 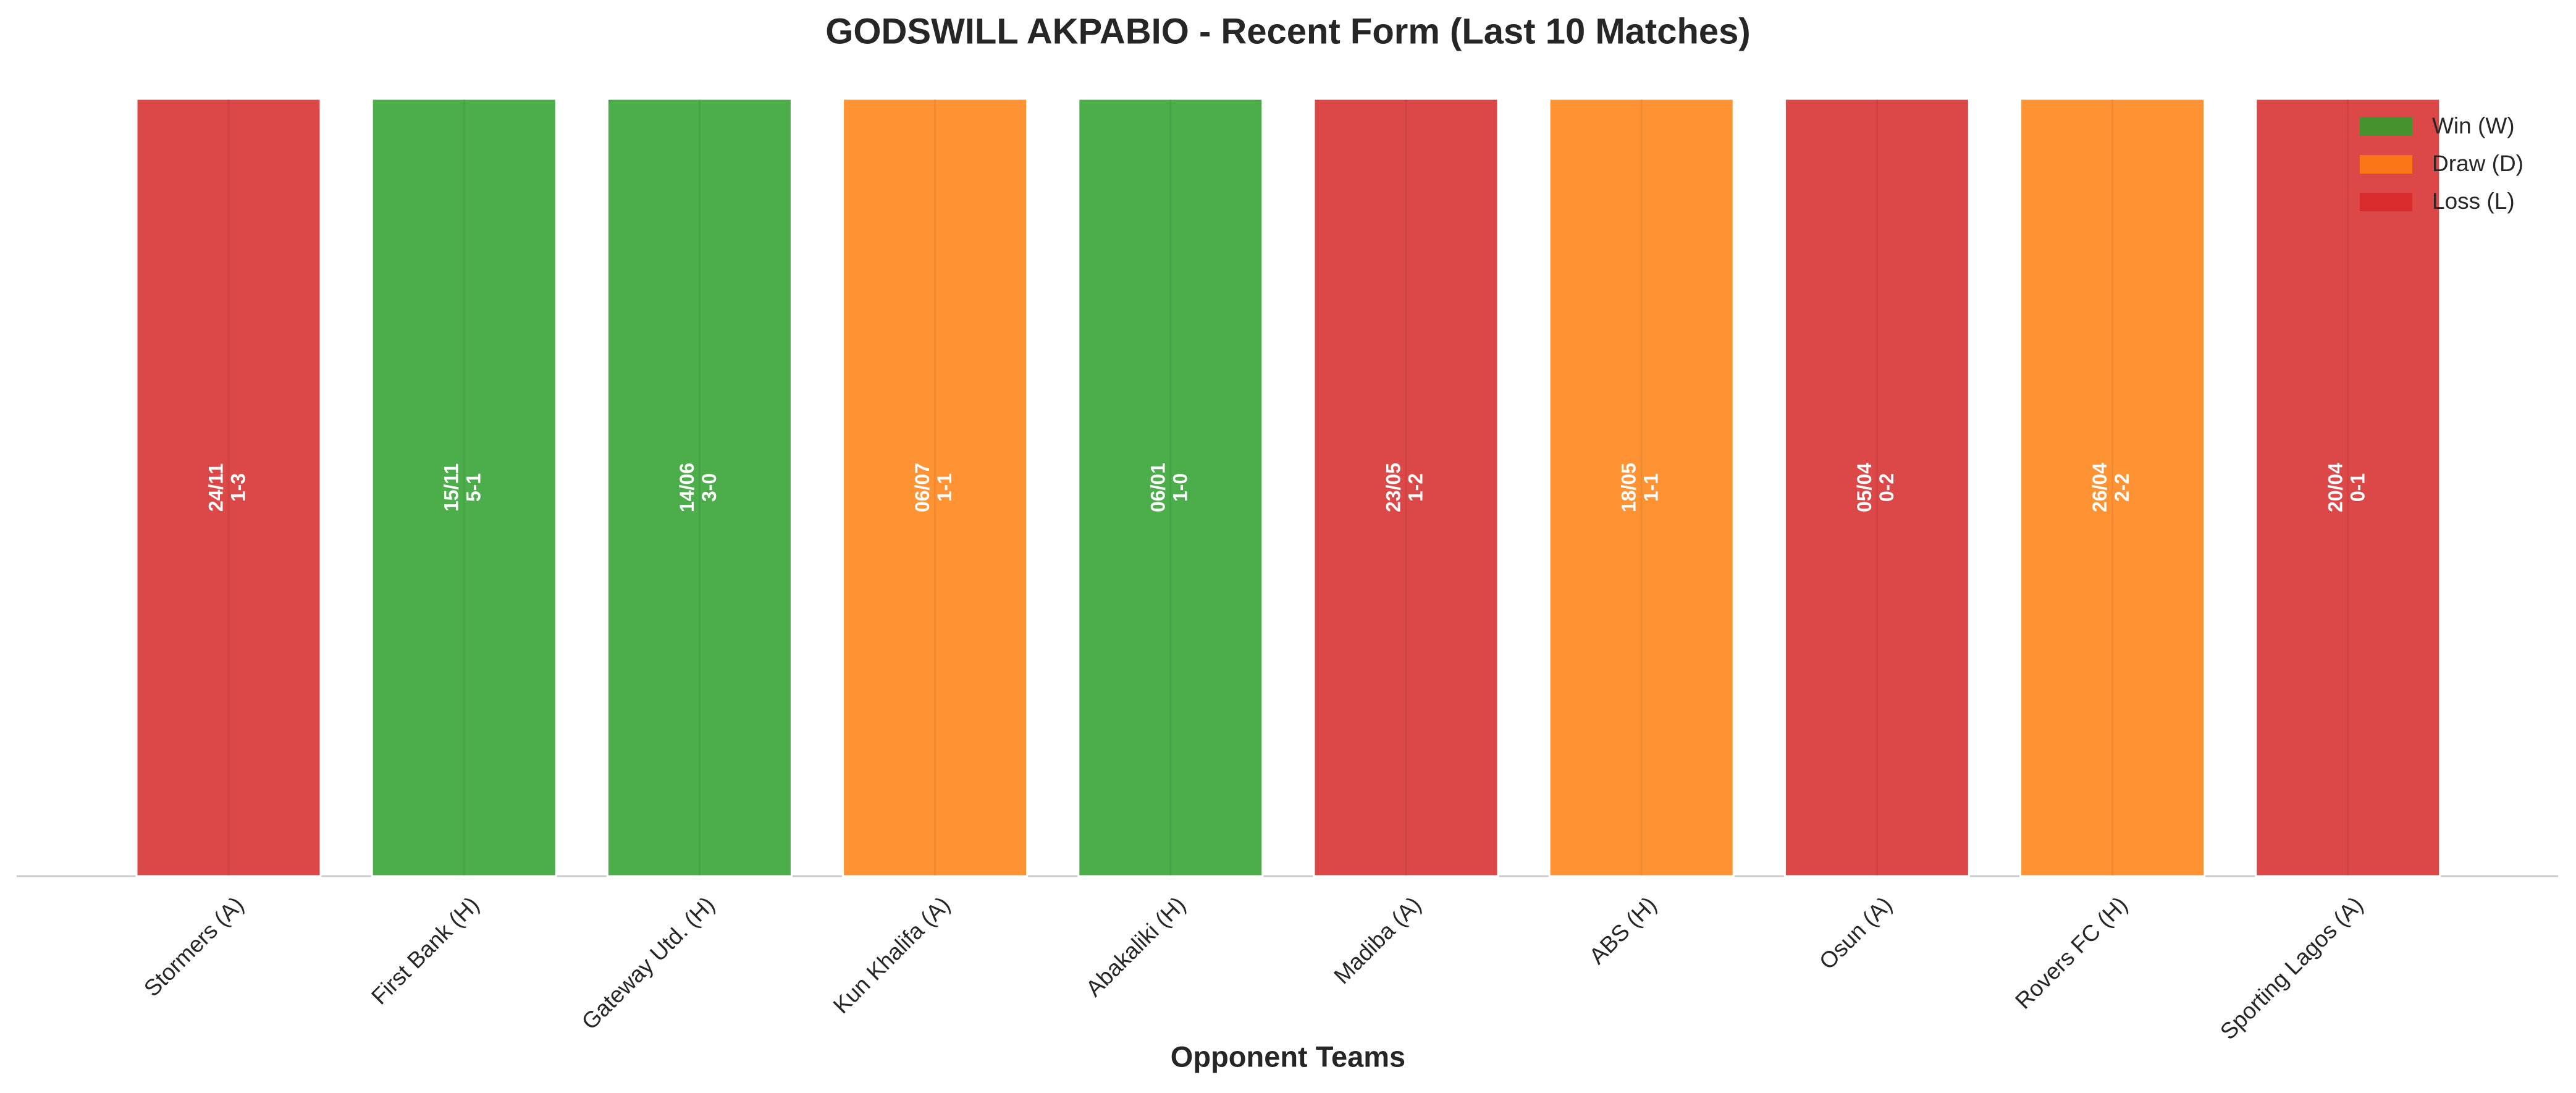 What do you see at coordinates (1158, 488) in the screenshot?
I see `bar-date-label: 06/01` at bounding box center [1158, 488].